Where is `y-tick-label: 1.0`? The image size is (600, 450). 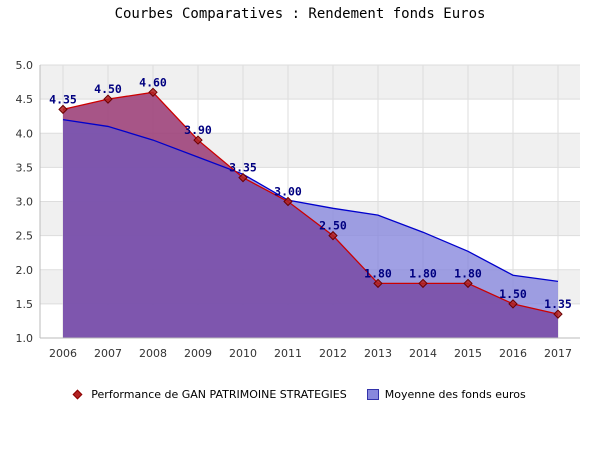
y-tick-label: 1.0 is located at coordinates (25, 338).